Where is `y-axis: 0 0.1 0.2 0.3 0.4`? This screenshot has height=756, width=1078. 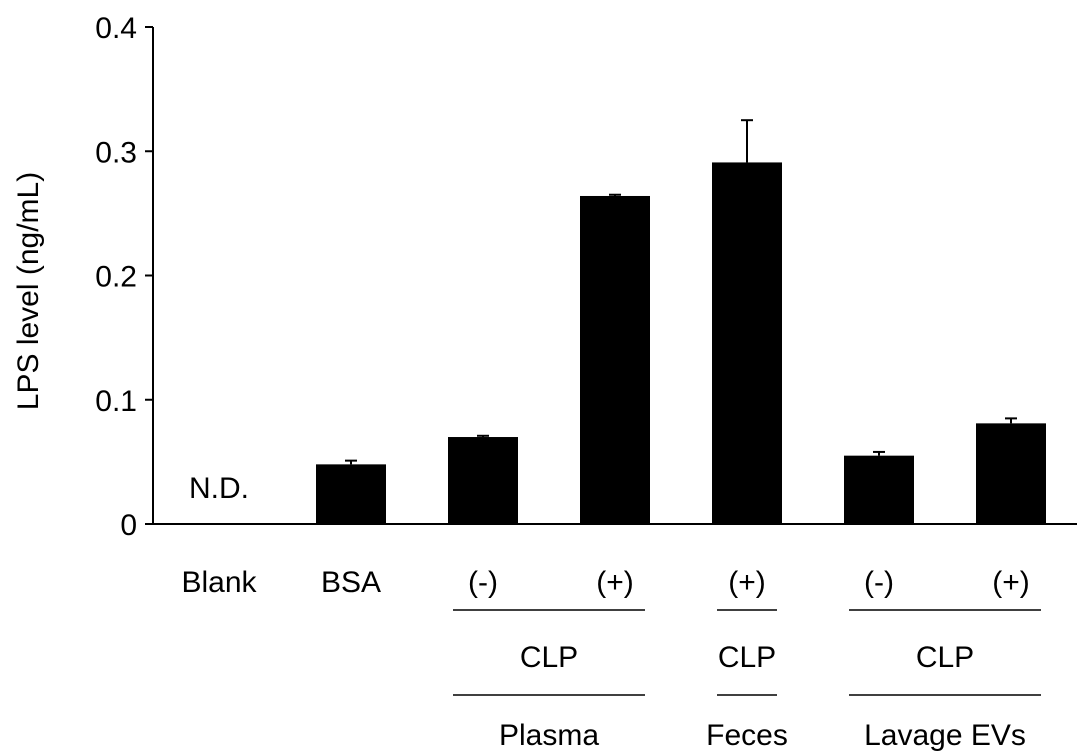
y-axis: 0 0.1 0.2 0.3 0.4 is located at coordinates (124, 277).